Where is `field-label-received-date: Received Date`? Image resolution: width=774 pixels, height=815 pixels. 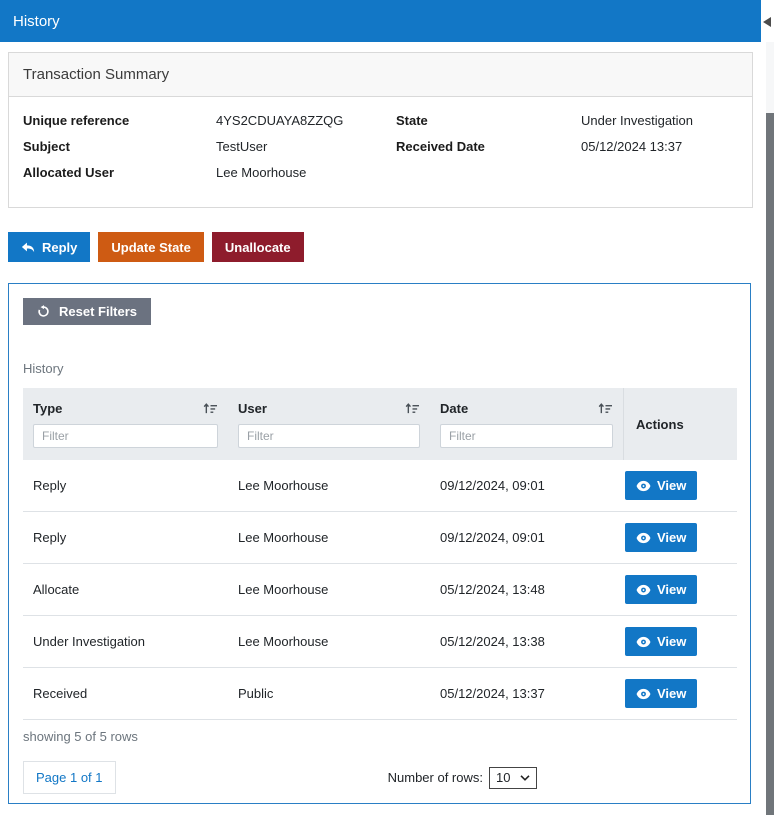
field-label-received-date: Received Date is located at coordinates (440, 146).